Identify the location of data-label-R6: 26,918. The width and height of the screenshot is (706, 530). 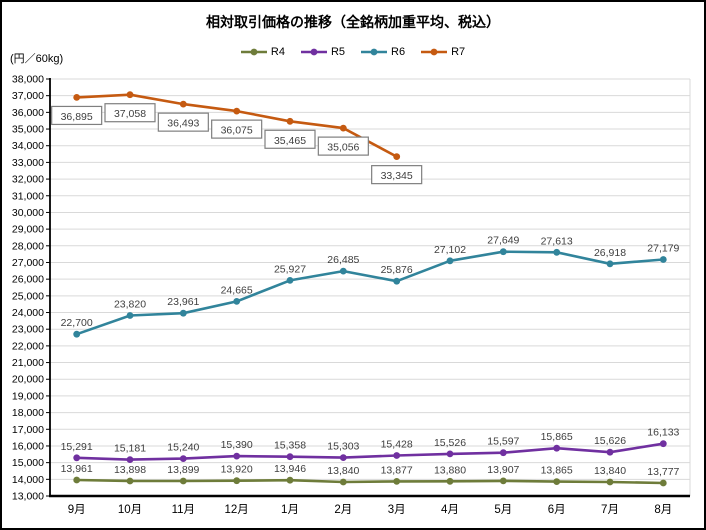
(610, 253).